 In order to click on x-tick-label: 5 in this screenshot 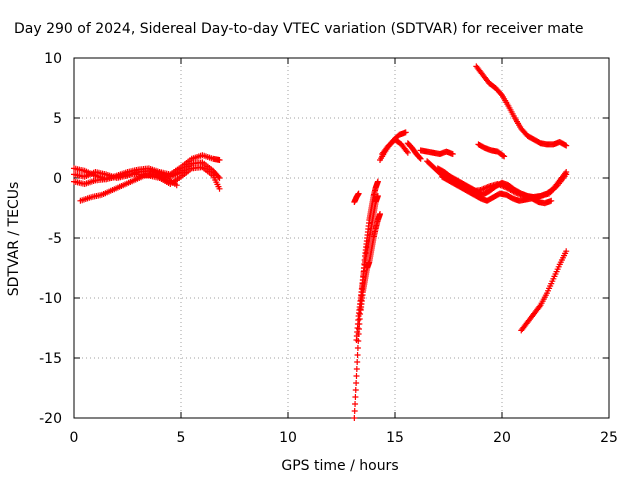, I will do `click(181, 438)`.